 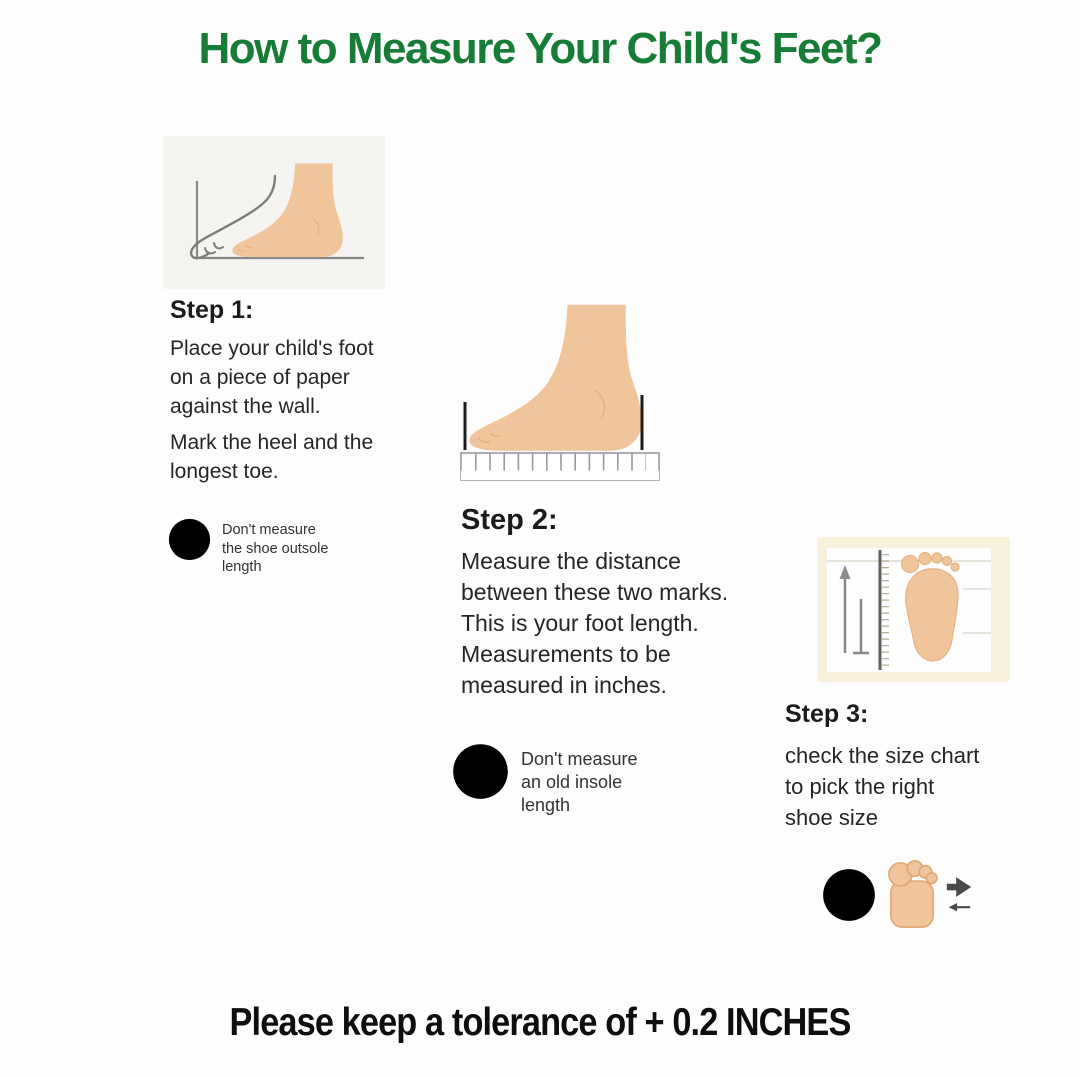 What do you see at coordinates (272, 348) in the screenshot?
I see `step1-text-line: Place your child's foot` at bounding box center [272, 348].